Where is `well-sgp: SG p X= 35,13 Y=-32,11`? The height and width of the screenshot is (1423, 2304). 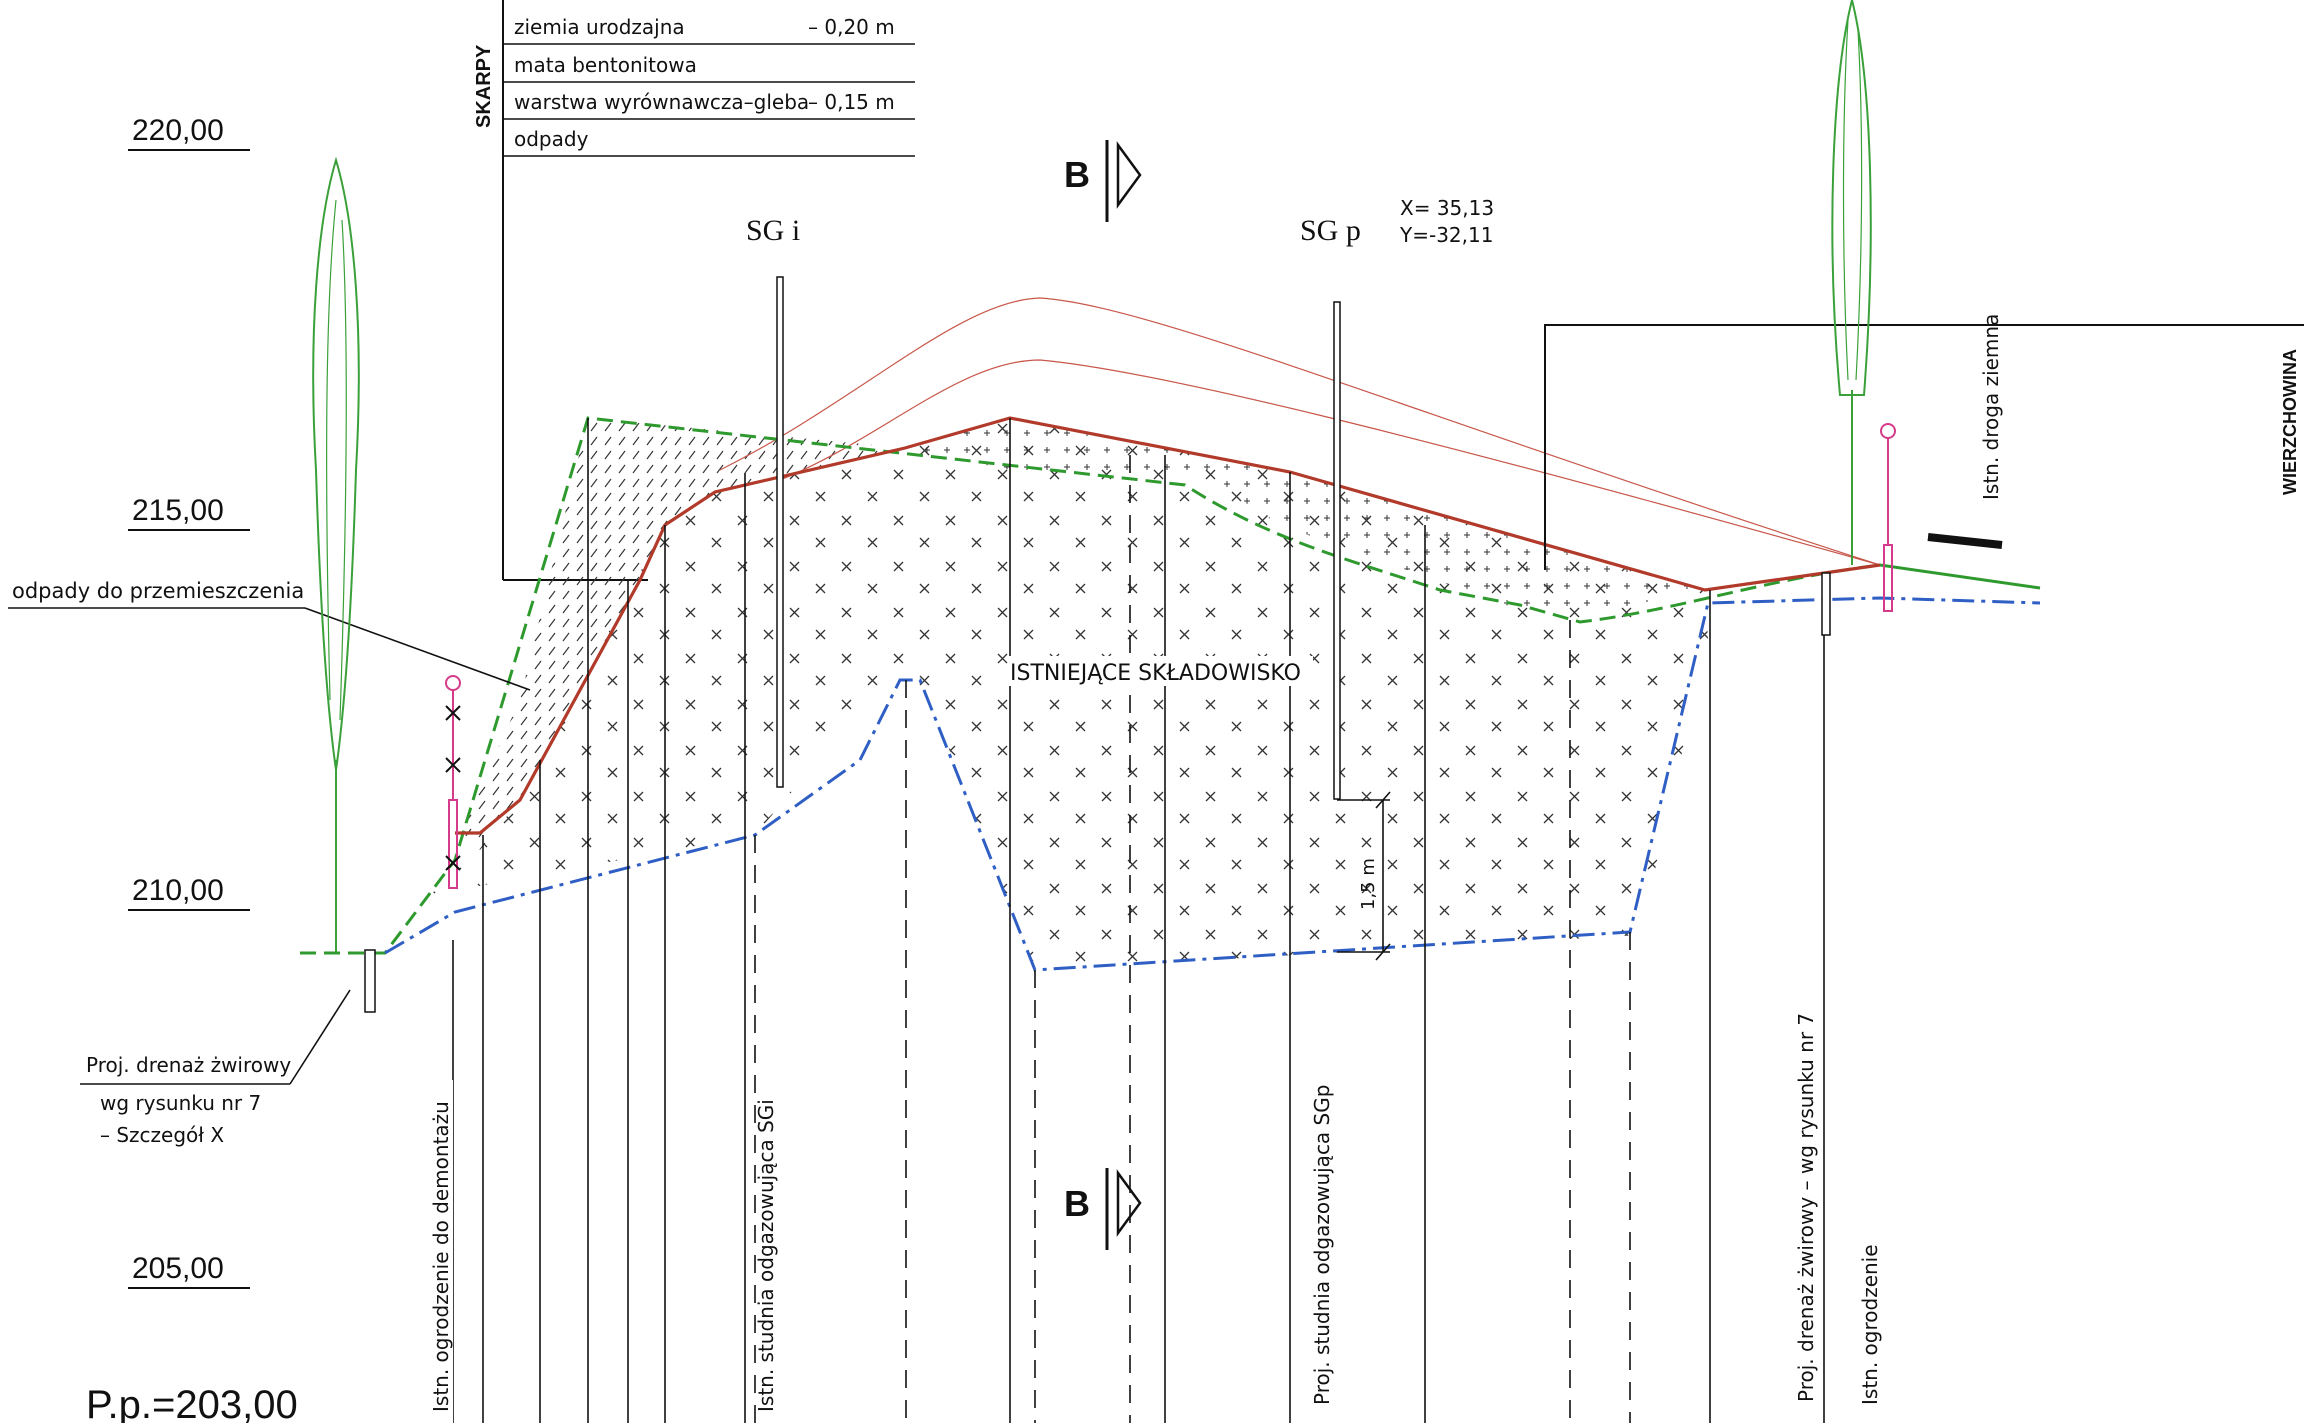
well-sgp: SG p X= 35,13 Y=-32,11 is located at coordinates (1397, 498).